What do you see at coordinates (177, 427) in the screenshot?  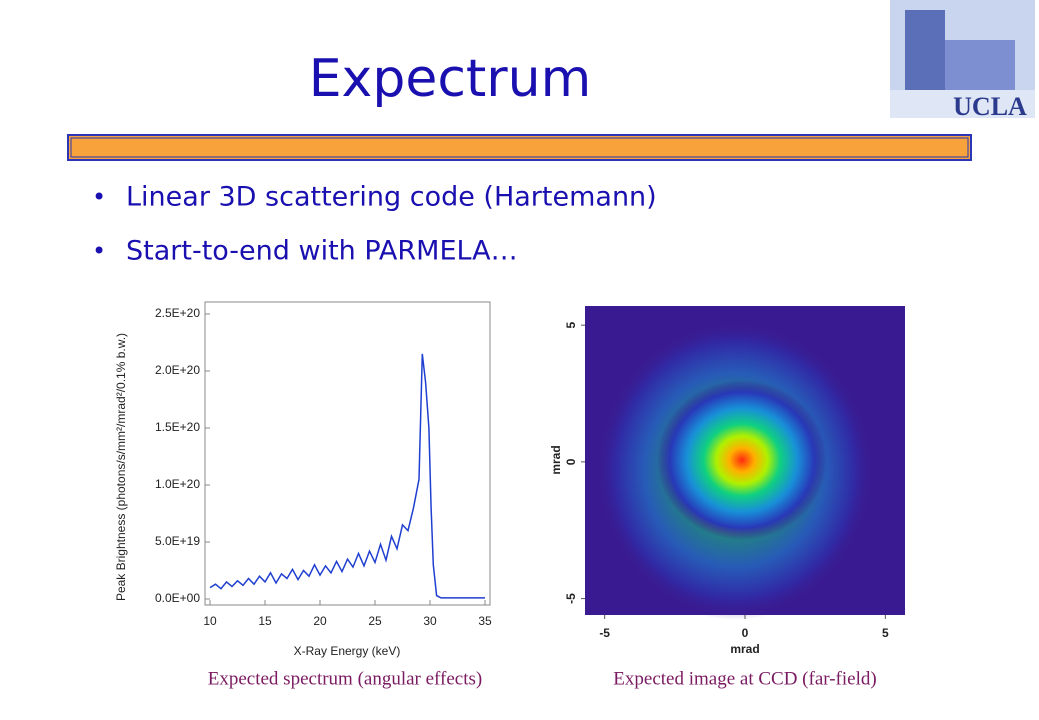 I see `y-tick-label: 1.5E+20` at bounding box center [177, 427].